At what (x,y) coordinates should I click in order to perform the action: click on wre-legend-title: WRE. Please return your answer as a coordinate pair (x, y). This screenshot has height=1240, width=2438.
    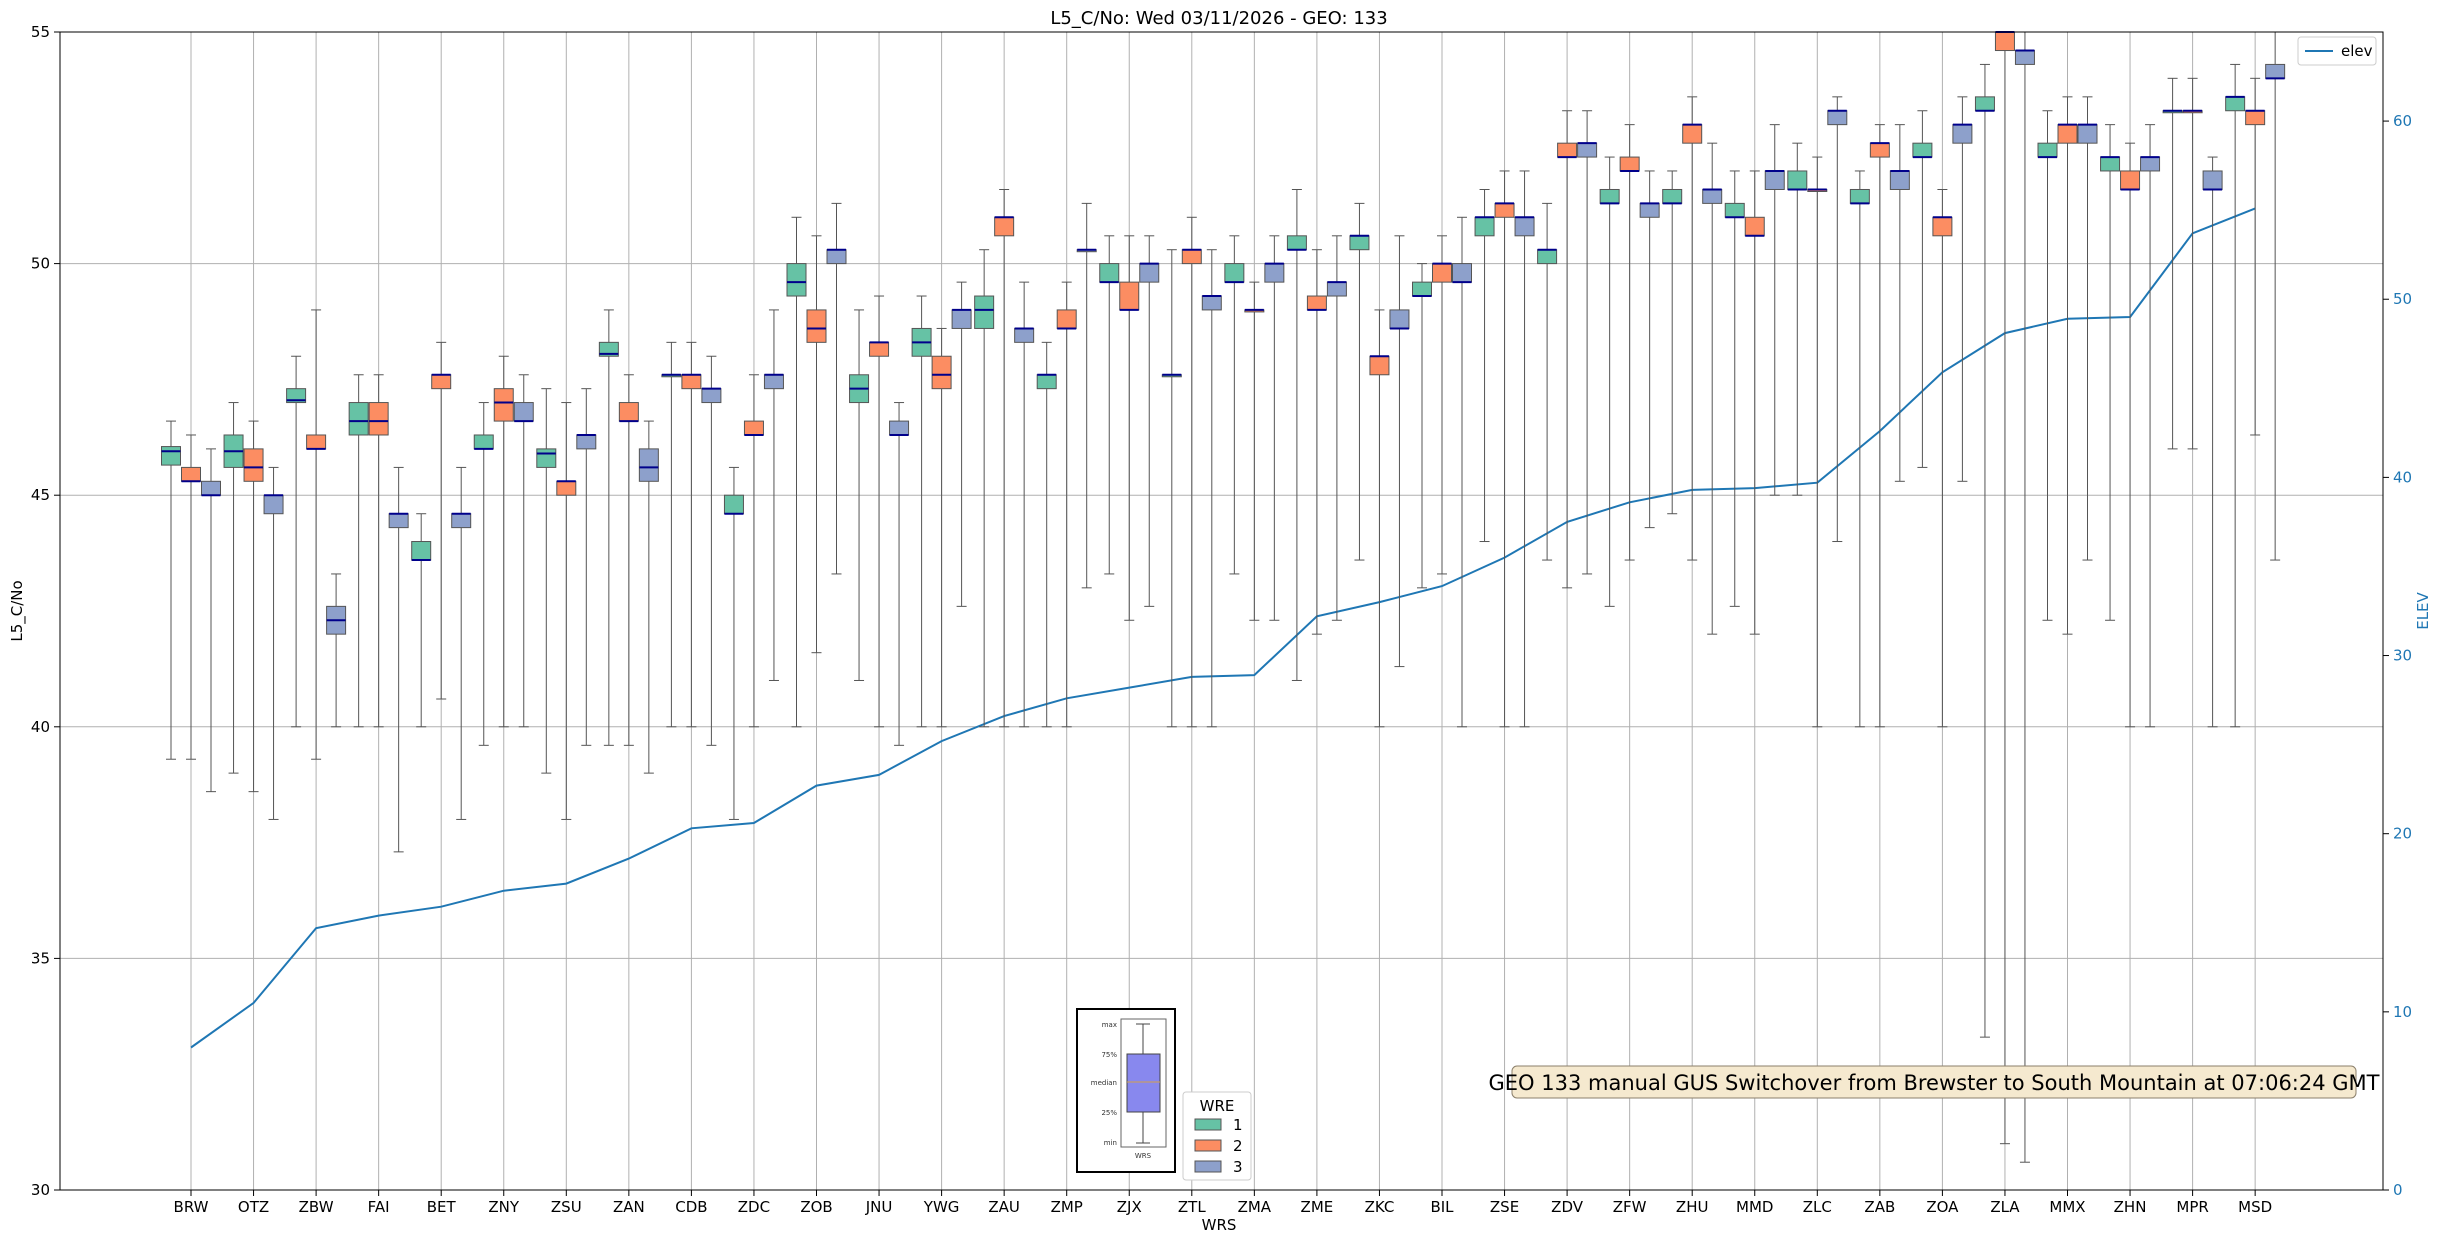
    Looking at the image, I should click on (1217, 1106).